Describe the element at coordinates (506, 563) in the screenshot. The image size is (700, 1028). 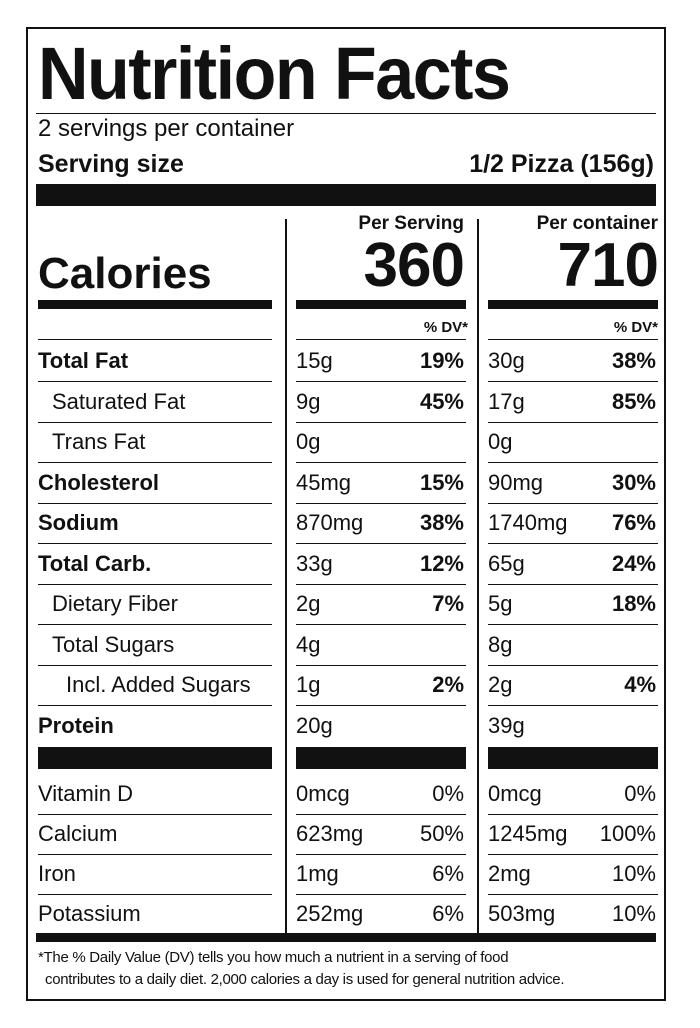
I see `container-amount: 65g` at that location.